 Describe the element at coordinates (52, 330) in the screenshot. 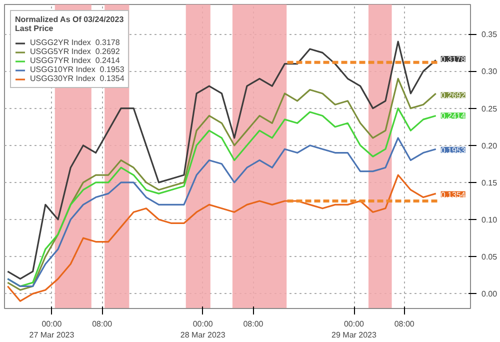

I see `x-tick-label: 00:00 27 Mar 2023` at that location.